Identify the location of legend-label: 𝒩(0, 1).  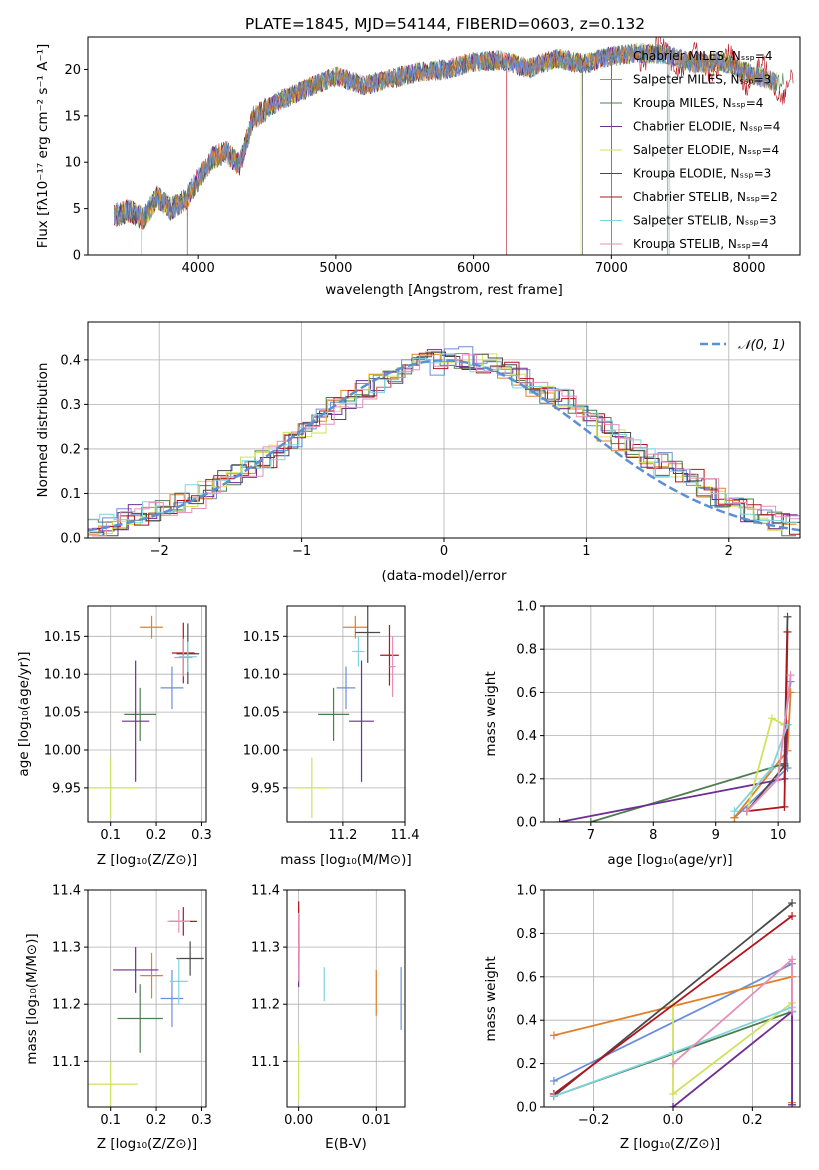
(761, 345).